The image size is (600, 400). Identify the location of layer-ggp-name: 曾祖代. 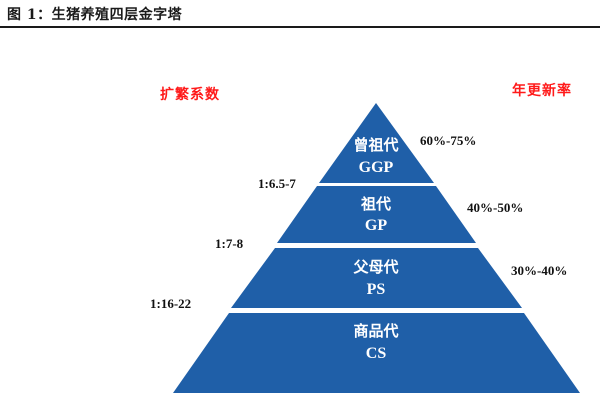
(375, 145).